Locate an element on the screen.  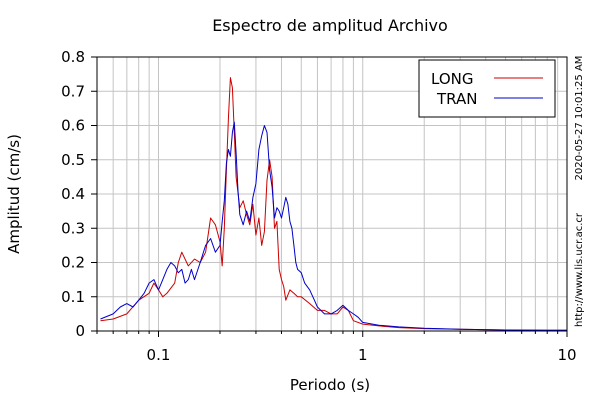
legend-label-long: LONG is located at coordinates (452, 79).